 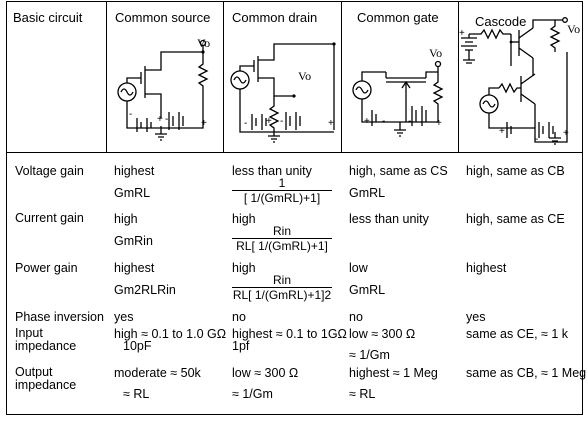 What do you see at coordinates (241, 346) in the screenshot?
I see `input-impedance-cd-capacitance: 1pf` at bounding box center [241, 346].